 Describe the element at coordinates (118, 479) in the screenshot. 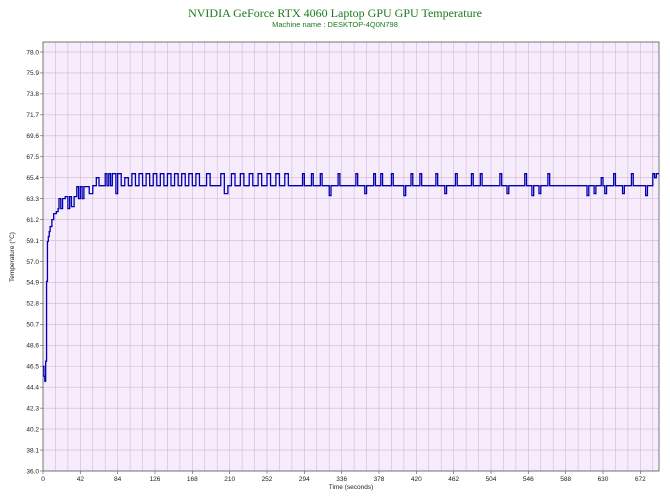

I see `x-tick-label: 84` at that location.